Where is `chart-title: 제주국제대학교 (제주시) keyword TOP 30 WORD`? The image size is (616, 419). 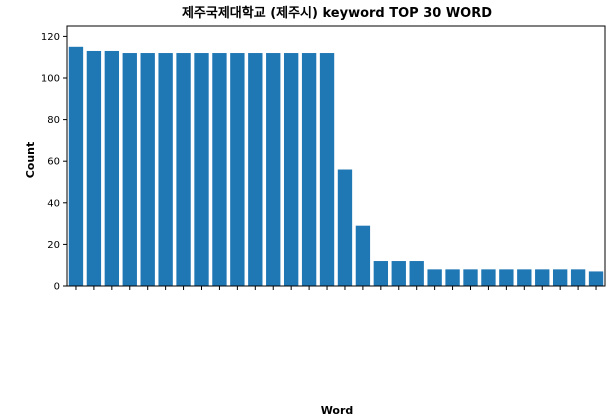
chart-title: 제주국제대학교 (제주시) keyword TOP 30 WORD is located at coordinates (337, 13).